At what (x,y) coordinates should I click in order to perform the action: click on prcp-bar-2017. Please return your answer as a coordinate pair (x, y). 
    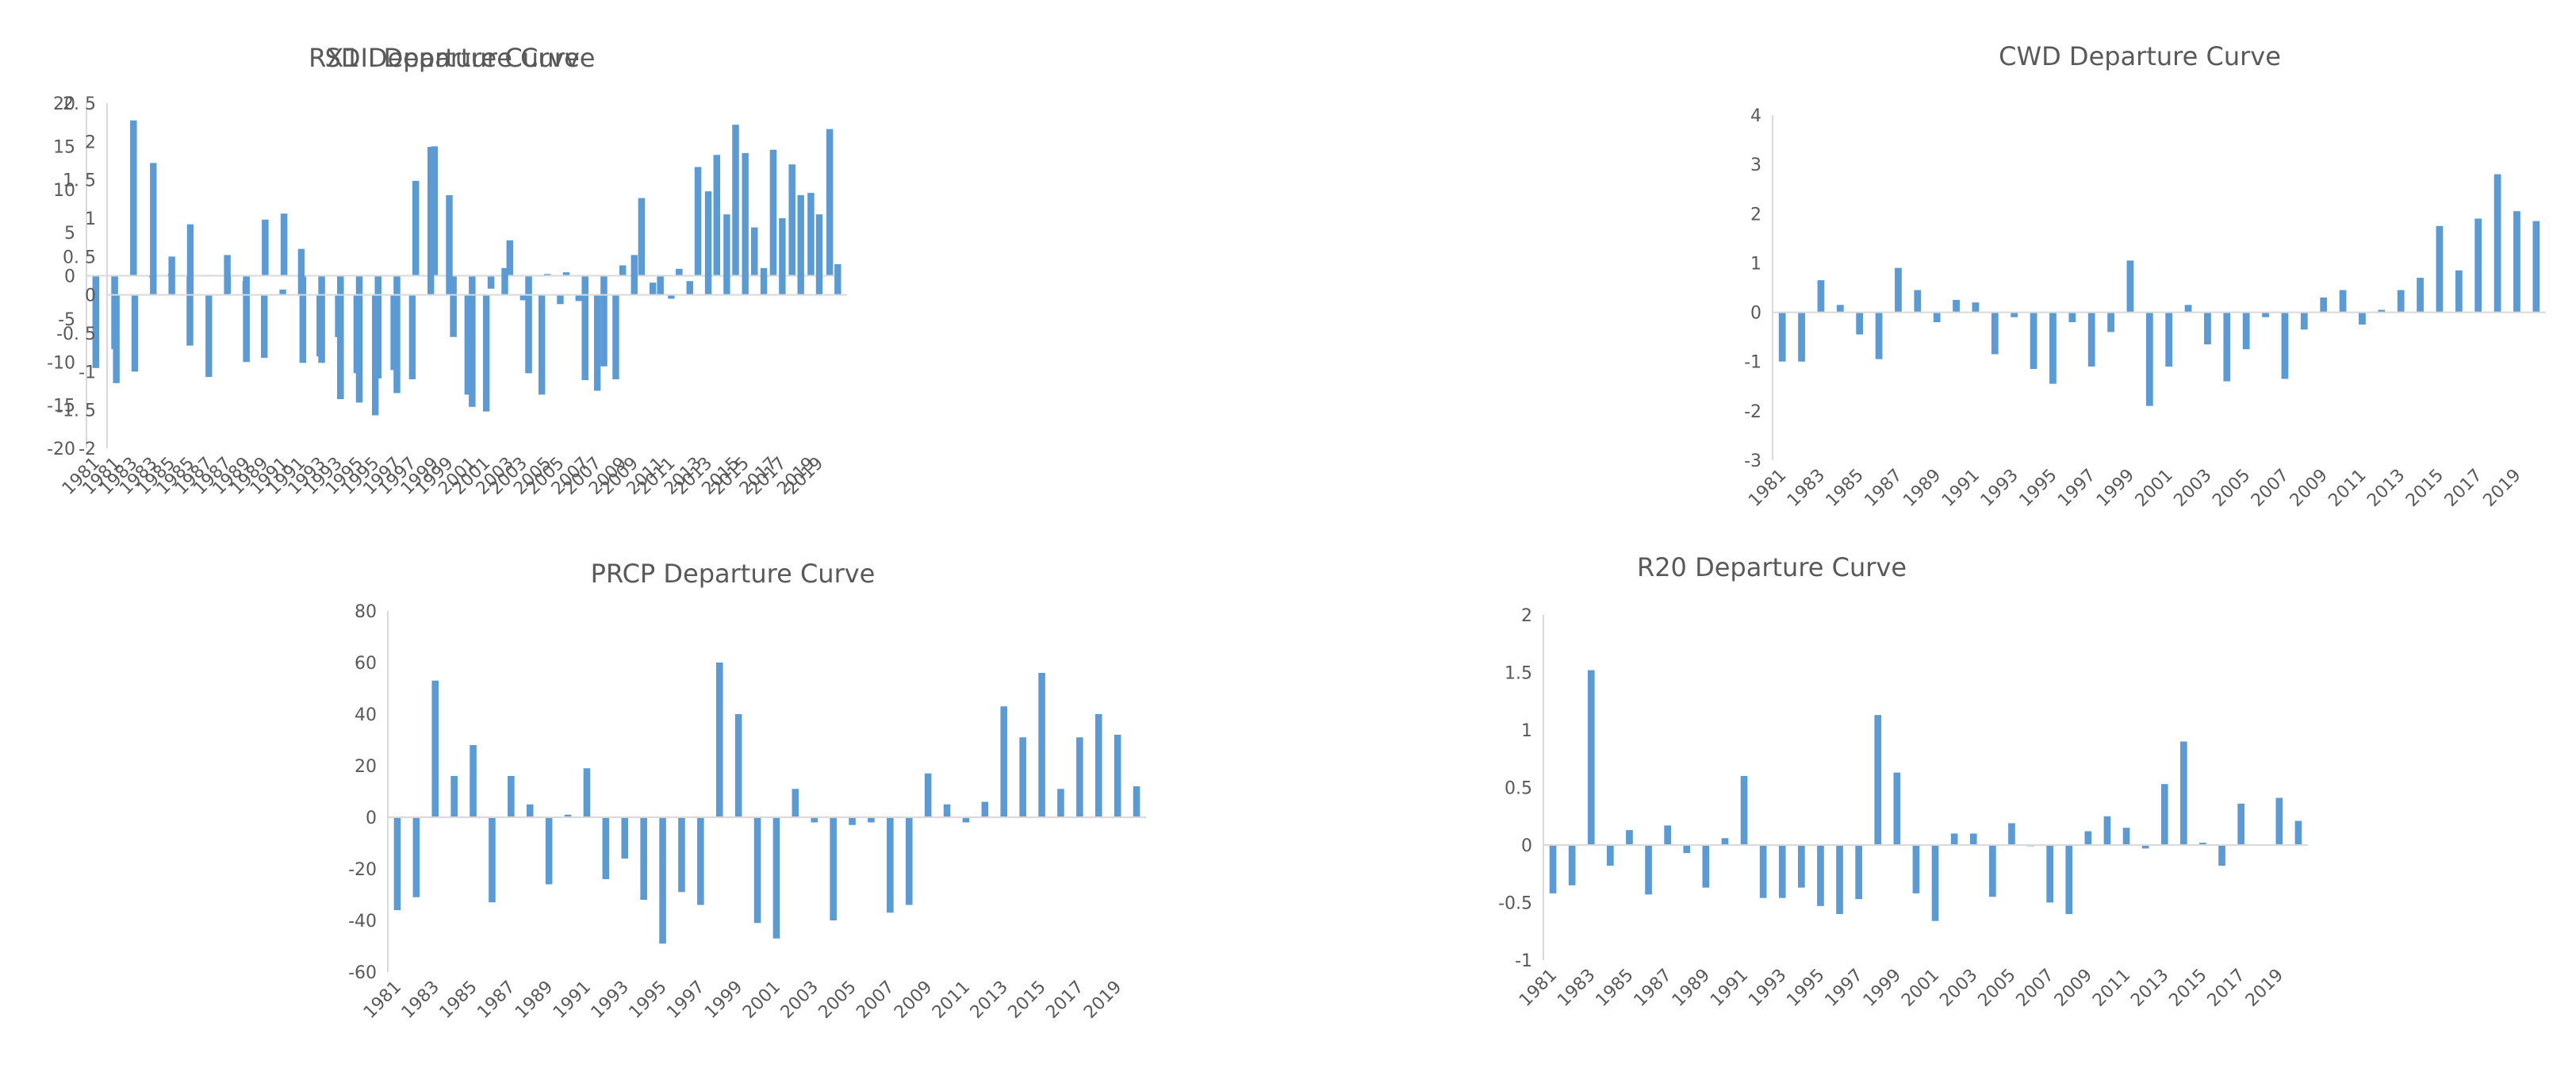
    Looking at the image, I should click on (1079, 777).